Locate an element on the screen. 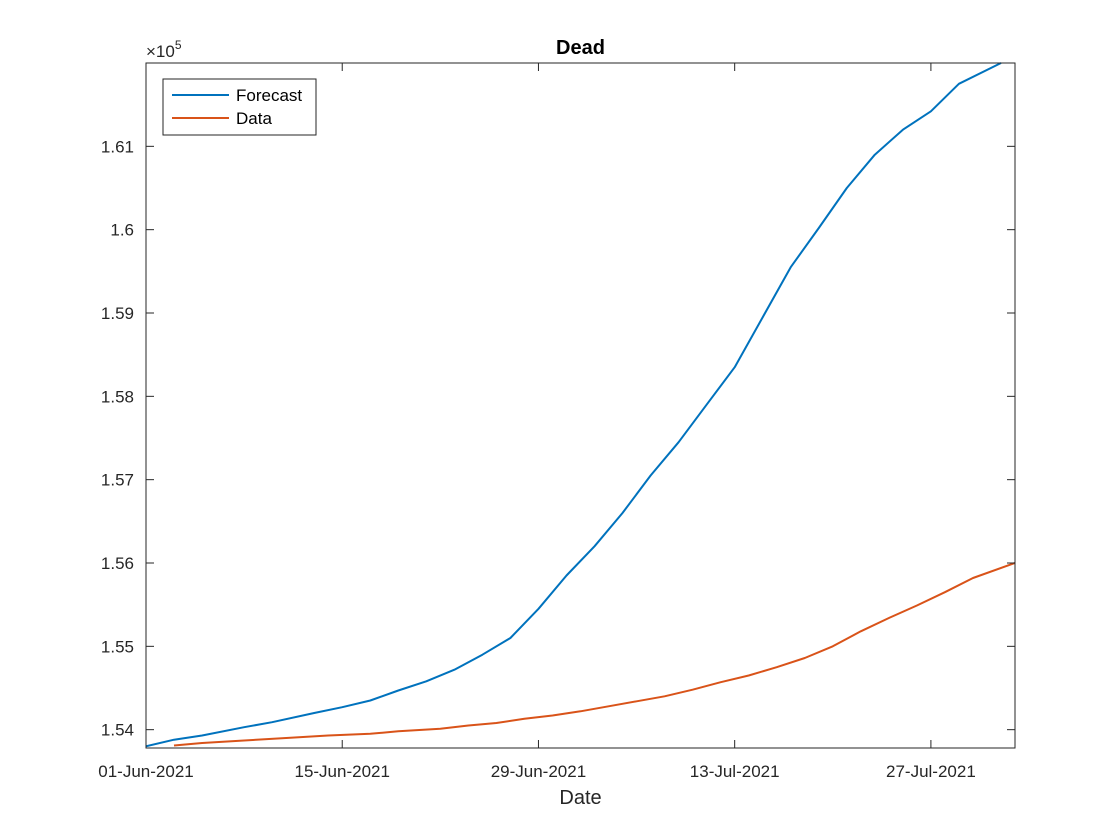  x-axis-label: Date is located at coordinates (580, 798).